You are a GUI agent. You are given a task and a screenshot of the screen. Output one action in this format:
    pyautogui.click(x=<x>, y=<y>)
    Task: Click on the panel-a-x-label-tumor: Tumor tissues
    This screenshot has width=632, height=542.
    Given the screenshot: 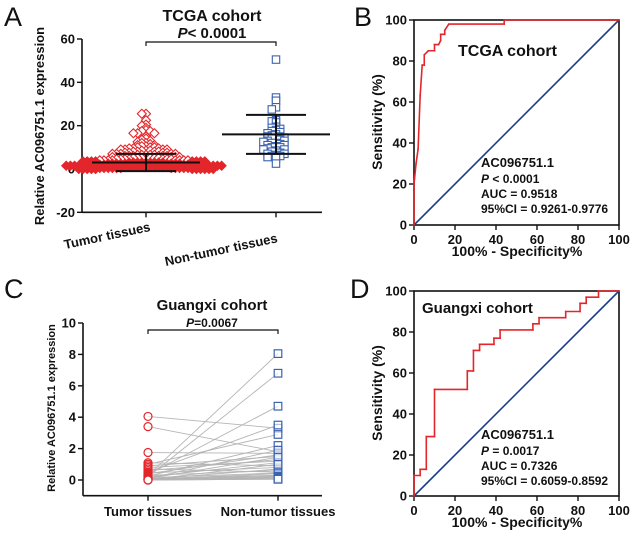 What is the action you would take?
    pyautogui.click(x=107, y=235)
    